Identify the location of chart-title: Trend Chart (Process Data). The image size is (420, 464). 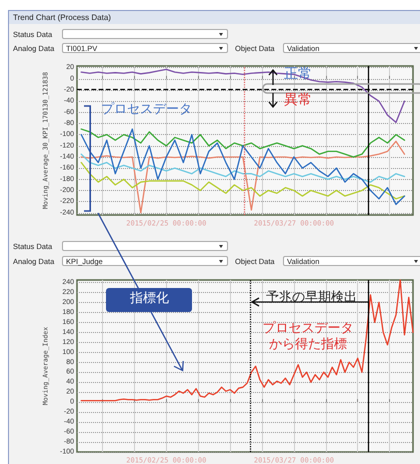
(214, 17).